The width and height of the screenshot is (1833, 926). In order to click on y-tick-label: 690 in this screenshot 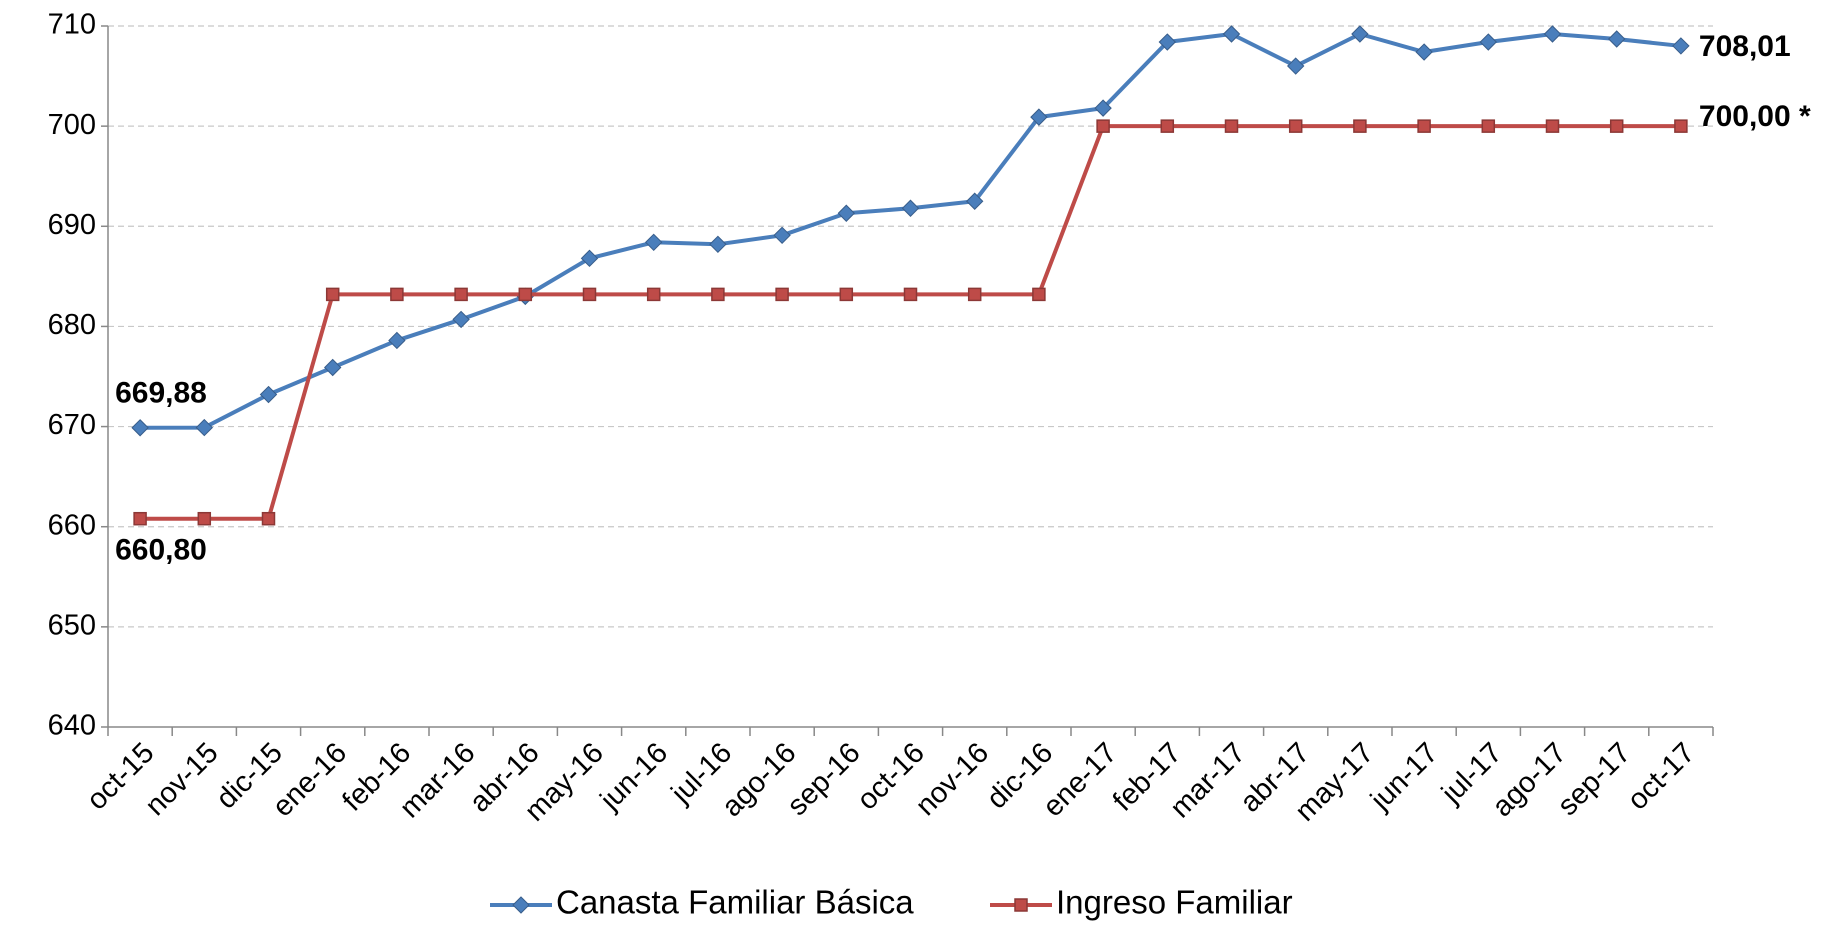, I will do `click(72, 225)`.